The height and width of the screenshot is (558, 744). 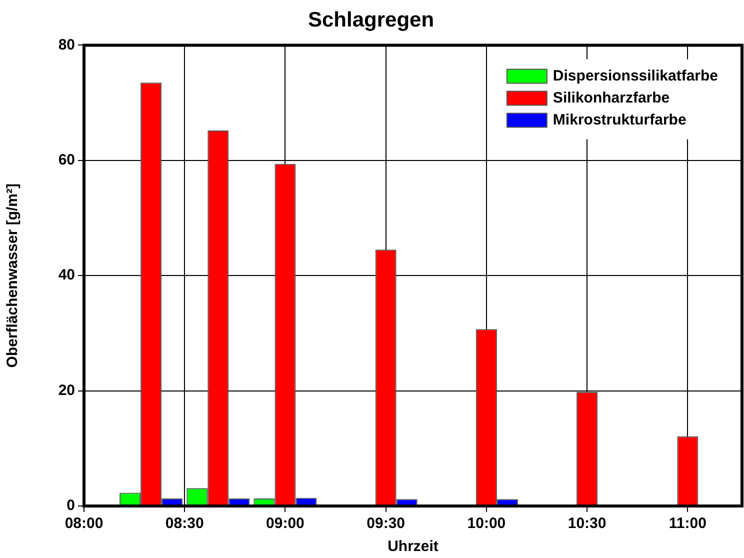 What do you see at coordinates (635, 75) in the screenshot?
I see `legend-label: Dispersionssilikatfarbe` at bounding box center [635, 75].